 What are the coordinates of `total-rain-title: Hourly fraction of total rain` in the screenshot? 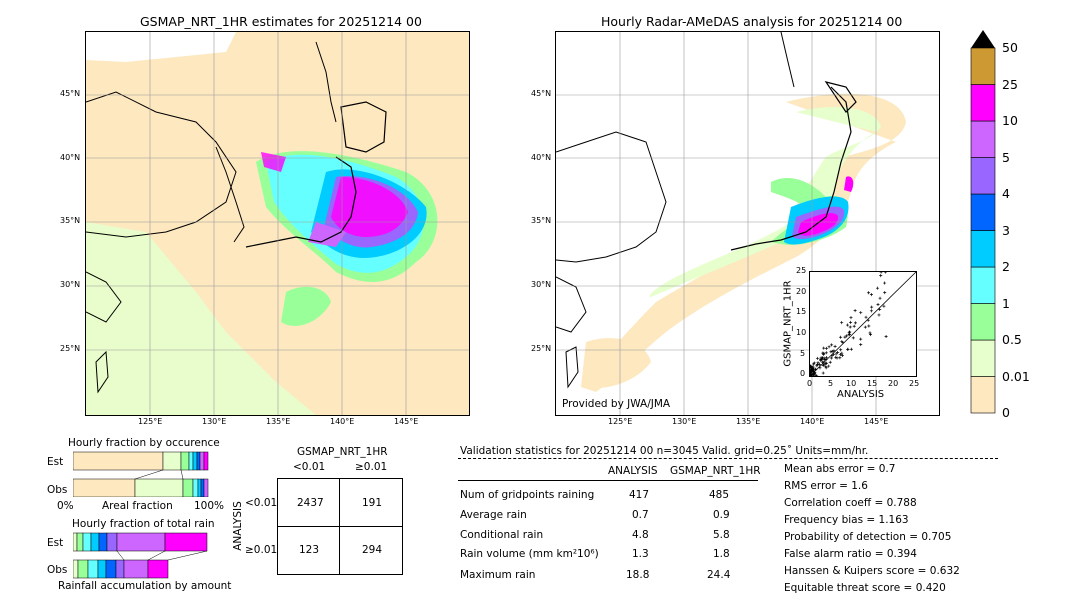 It's located at (143, 524).